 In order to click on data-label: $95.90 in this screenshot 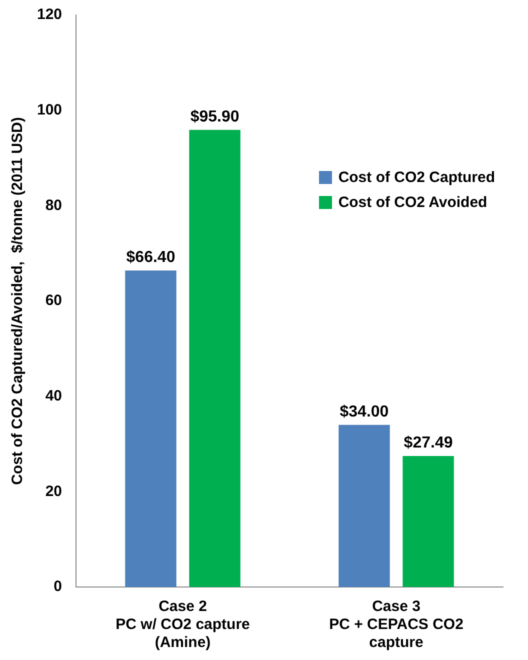, I will do `click(215, 117)`.